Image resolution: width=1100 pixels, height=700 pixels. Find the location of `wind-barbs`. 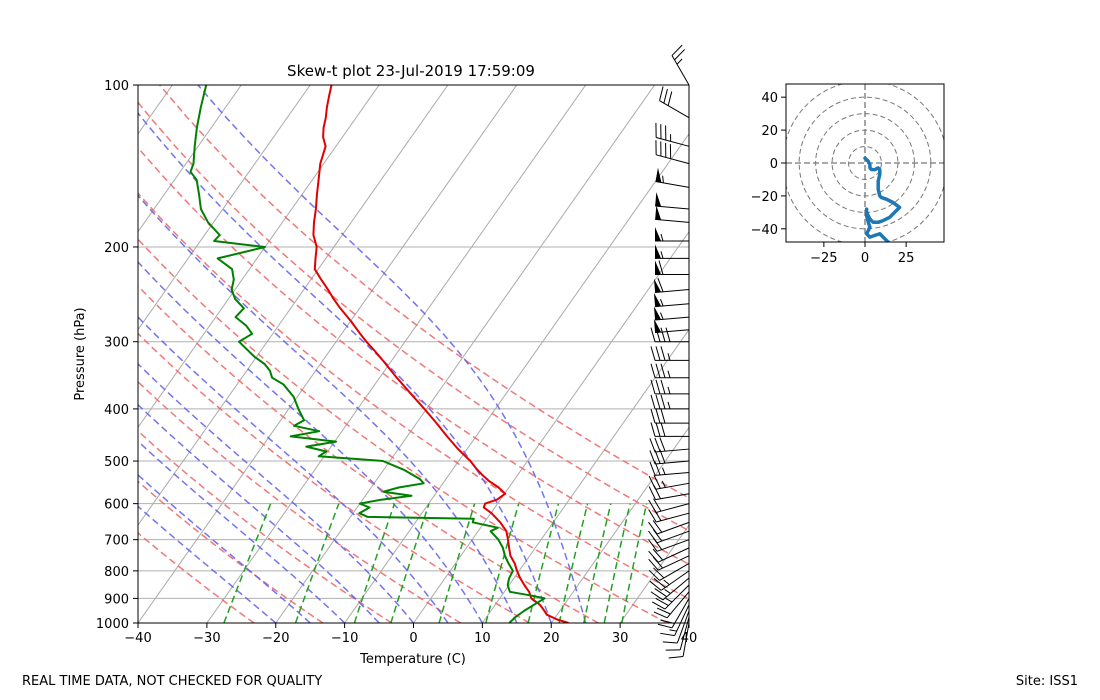

wind-barbs is located at coordinates (669, 351).